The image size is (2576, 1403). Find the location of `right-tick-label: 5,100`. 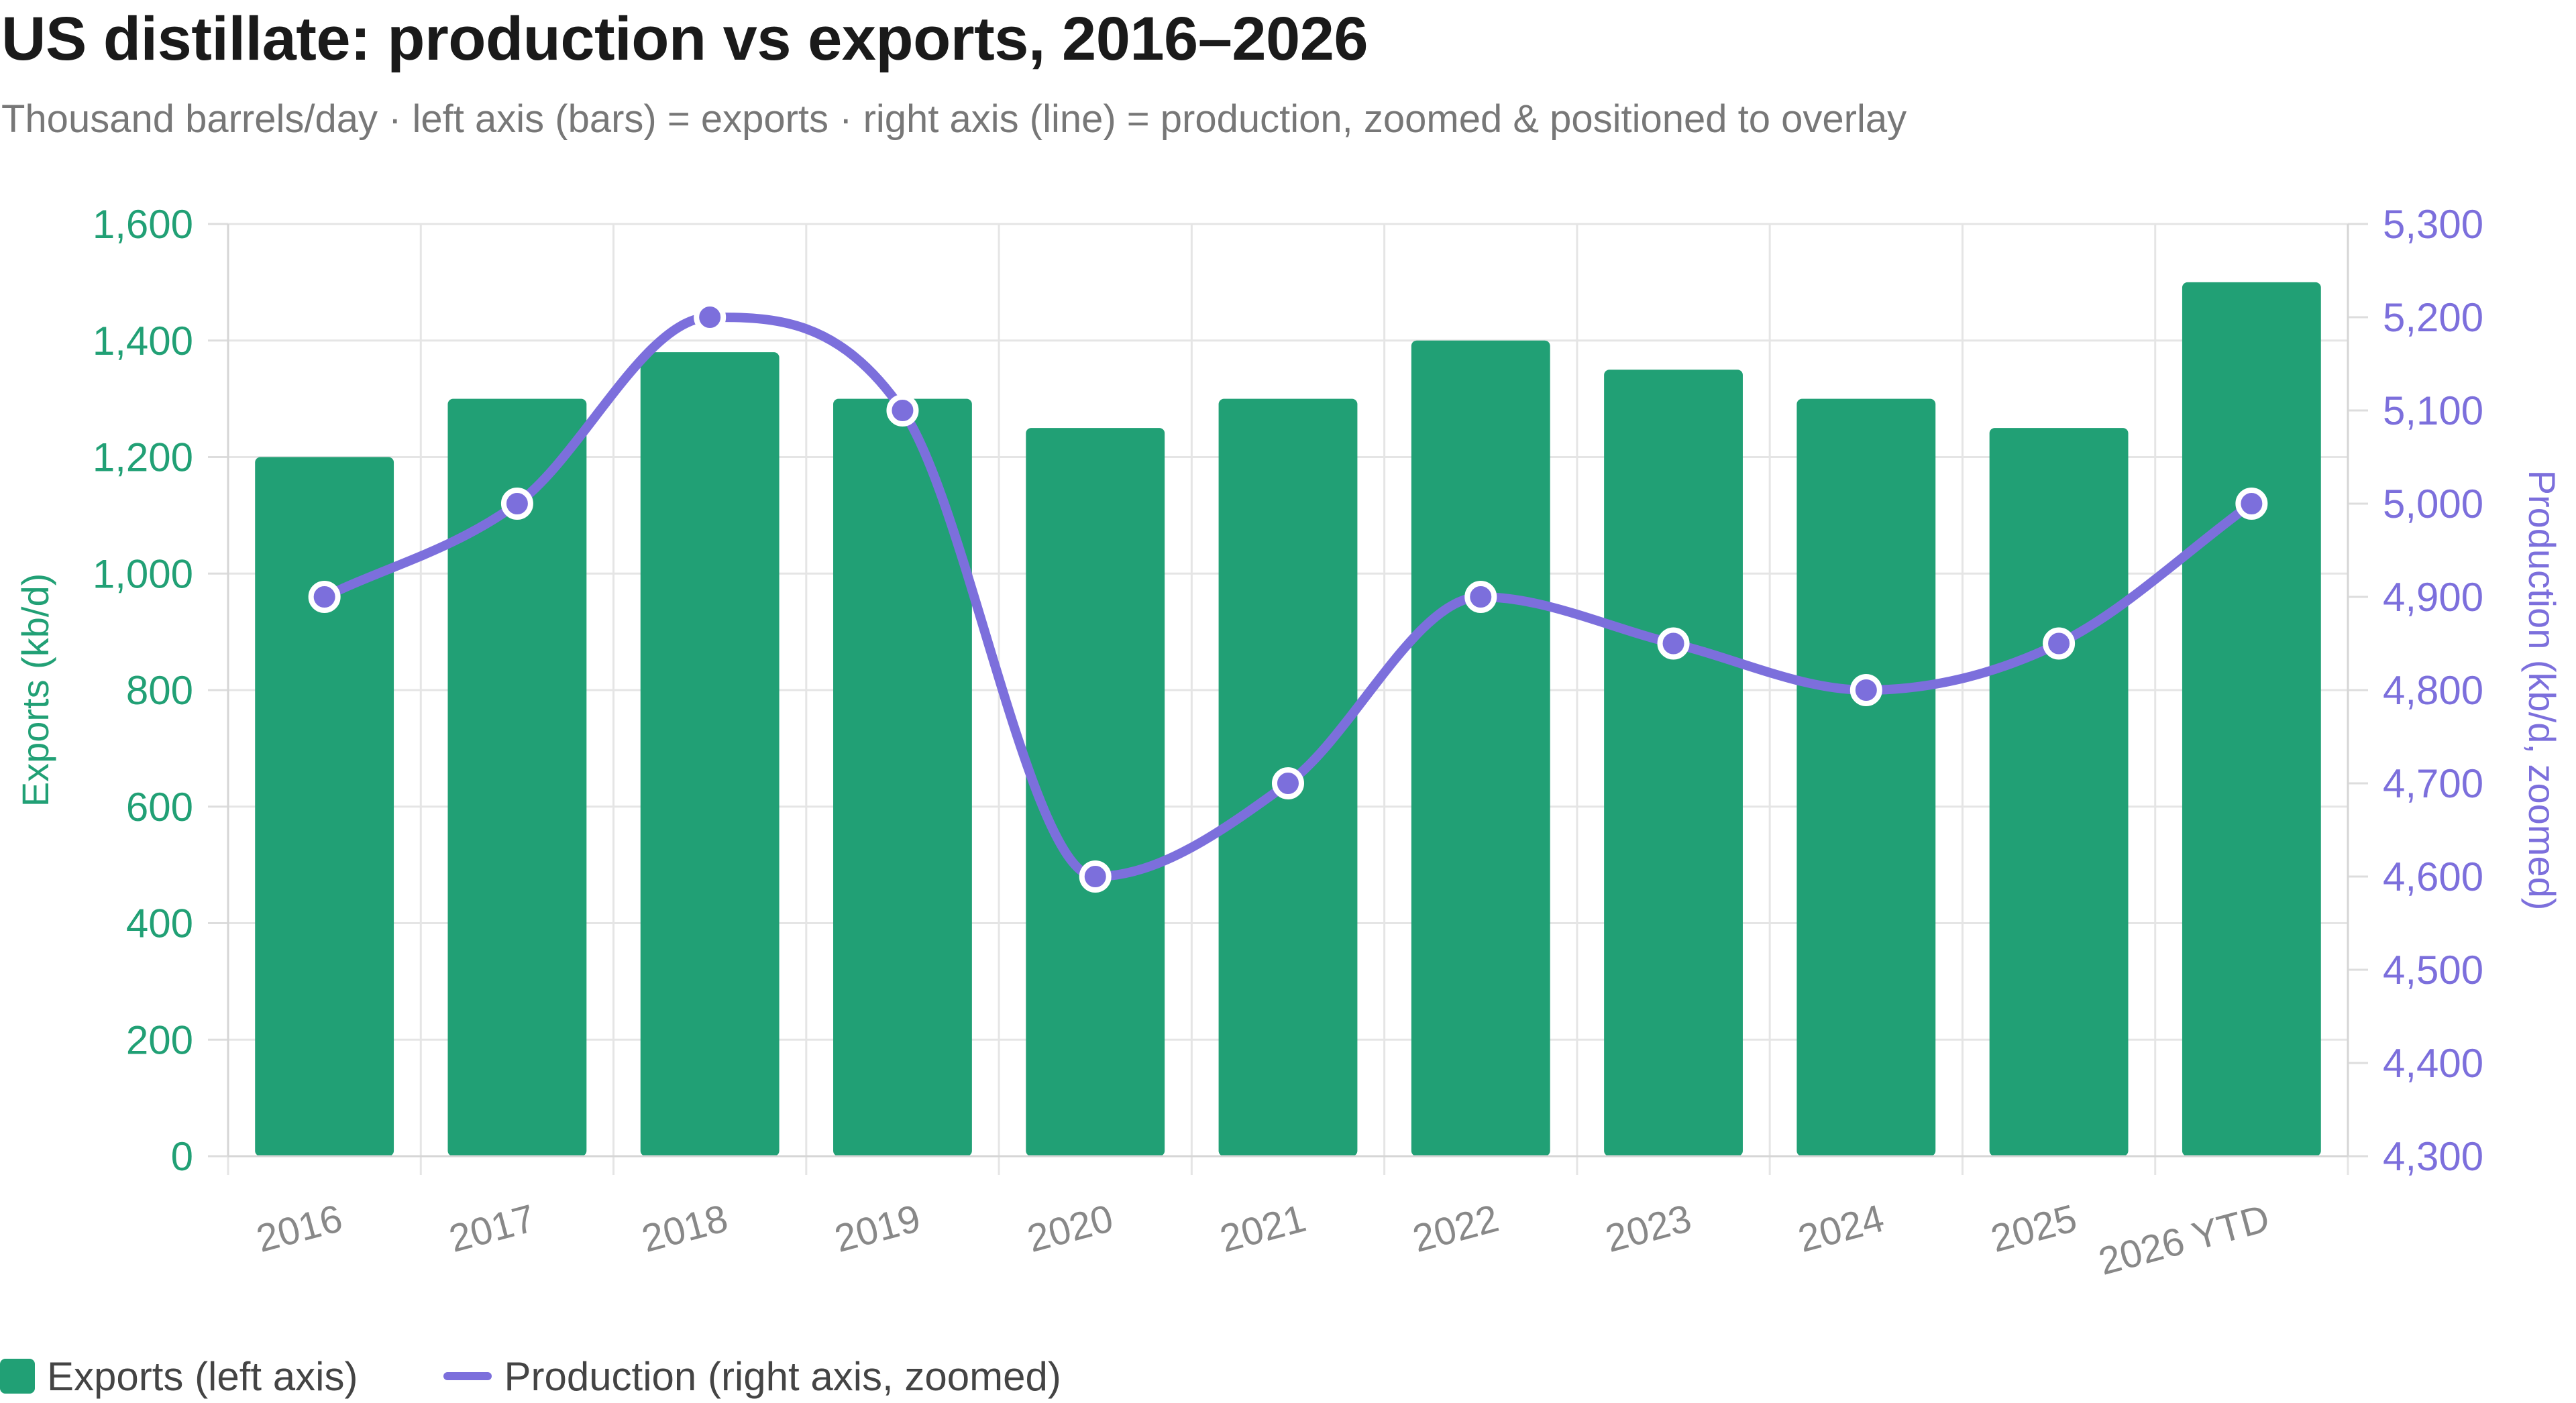

right-tick-label: 5,100 is located at coordinates (2433, 411).